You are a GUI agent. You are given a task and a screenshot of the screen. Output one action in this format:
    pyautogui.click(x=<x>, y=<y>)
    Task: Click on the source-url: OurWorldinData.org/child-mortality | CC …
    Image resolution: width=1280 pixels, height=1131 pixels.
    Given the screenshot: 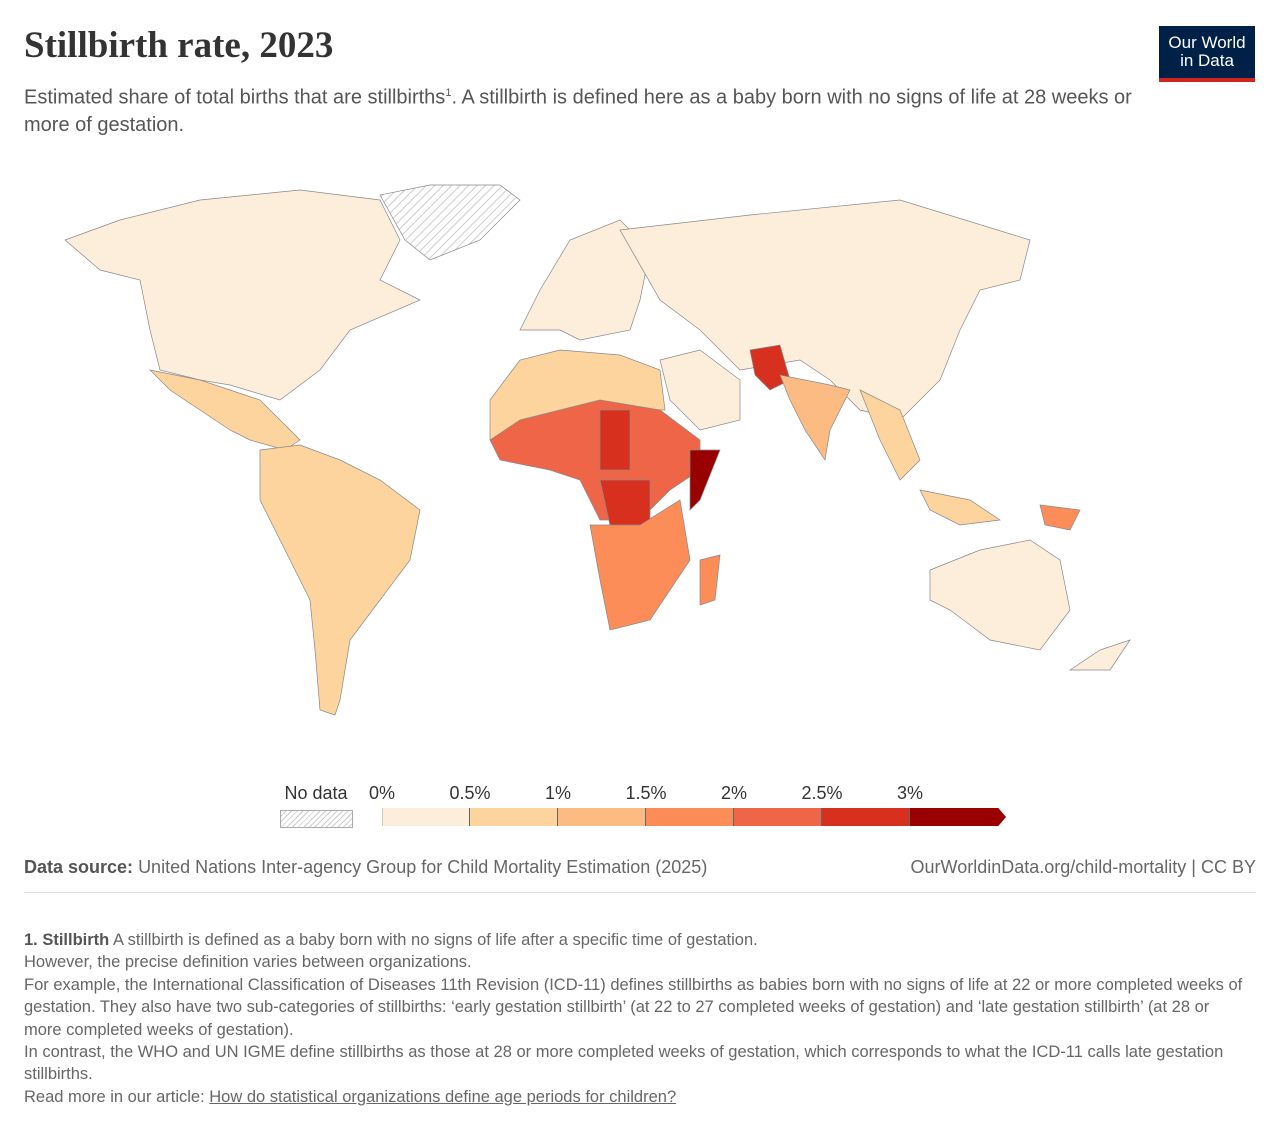 What is the action you would take?
    pyautogui.click(x=1083, y=867)
    